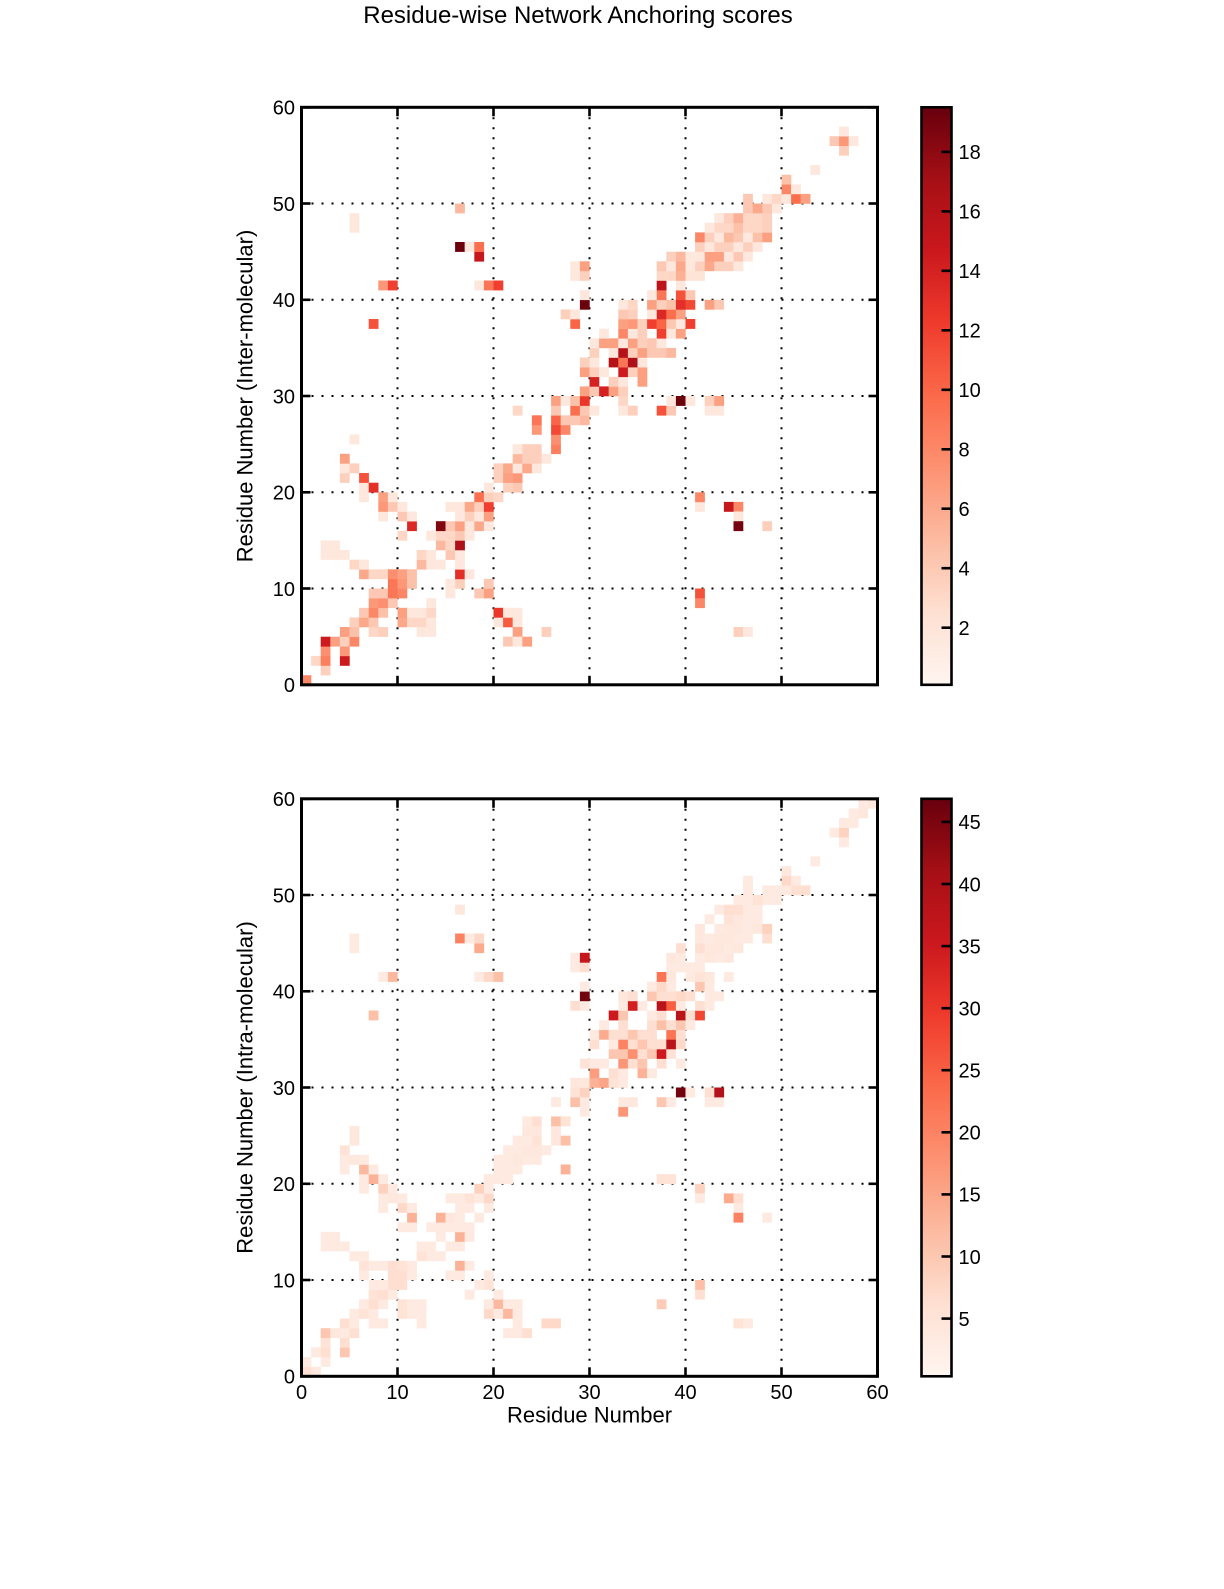  I want to click on svg-text: 45, so click(970, 823).